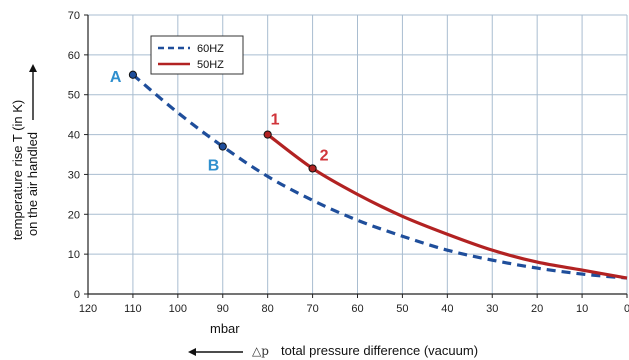  What do you see at coordinates (74, 215) in the screenshot?
I see `y-tick-label: 20` at bounding box center [74, 215].